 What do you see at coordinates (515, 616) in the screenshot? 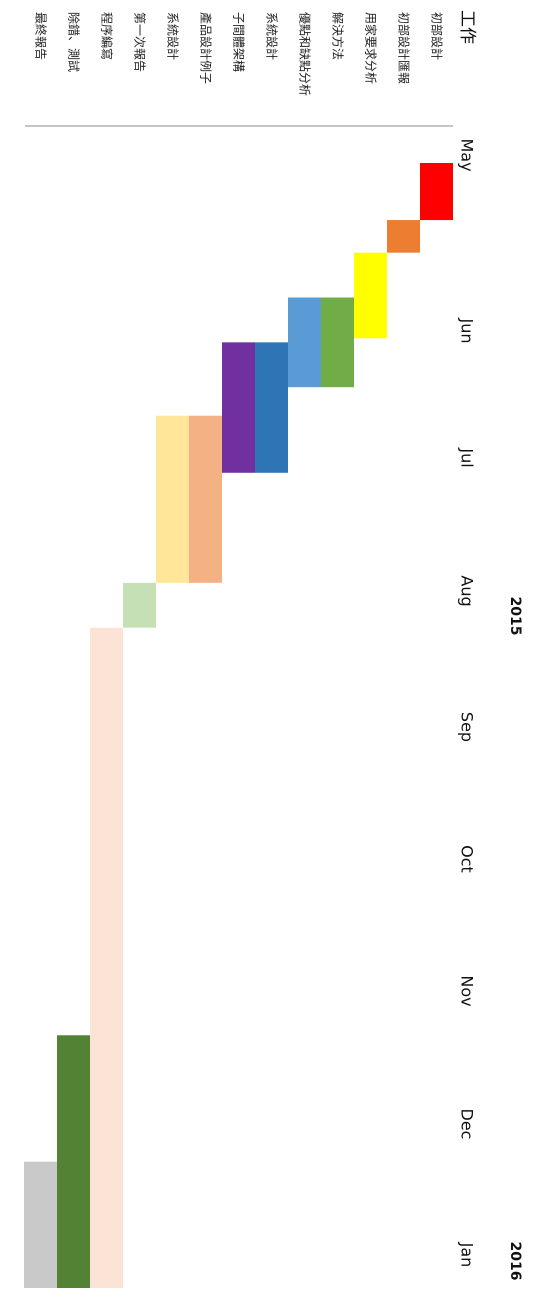
I see `year-label: 2015` at bounding box center [515, 616].